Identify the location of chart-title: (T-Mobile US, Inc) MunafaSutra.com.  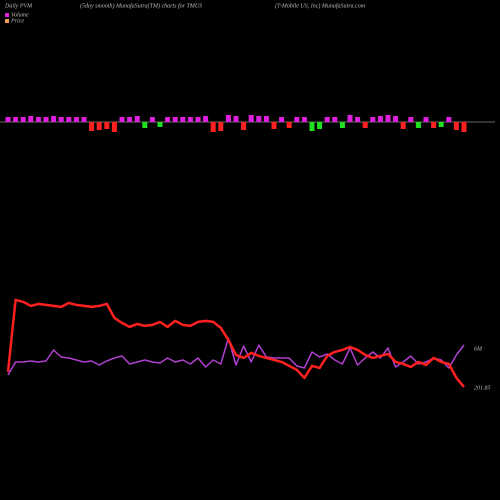
(320, 5).